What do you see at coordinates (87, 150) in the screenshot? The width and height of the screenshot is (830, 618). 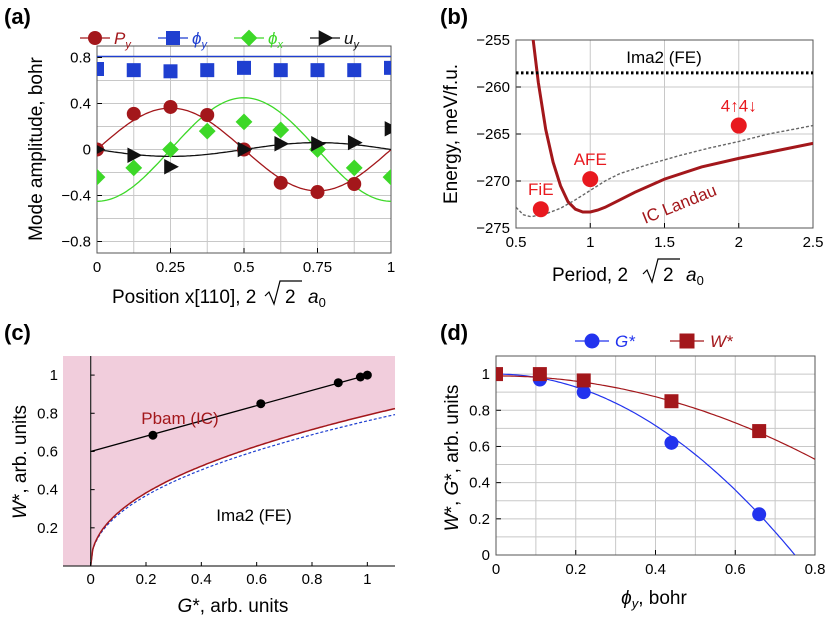 I see `y-tick-label: 0` at bounding box center [87, 150].